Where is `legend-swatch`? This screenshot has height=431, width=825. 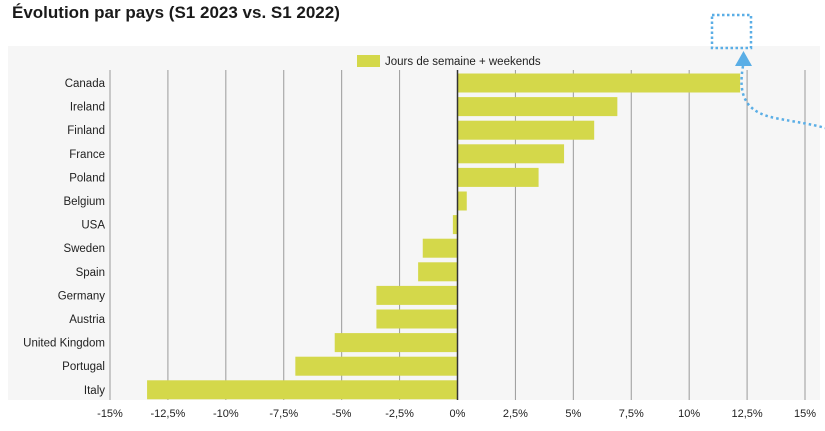
legend-swatch is located at coordinates (368, 61).